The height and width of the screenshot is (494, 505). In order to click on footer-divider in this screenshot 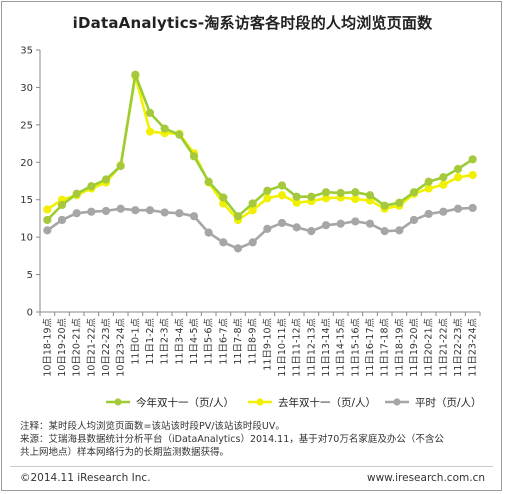, I will do `click(251, 466)`.